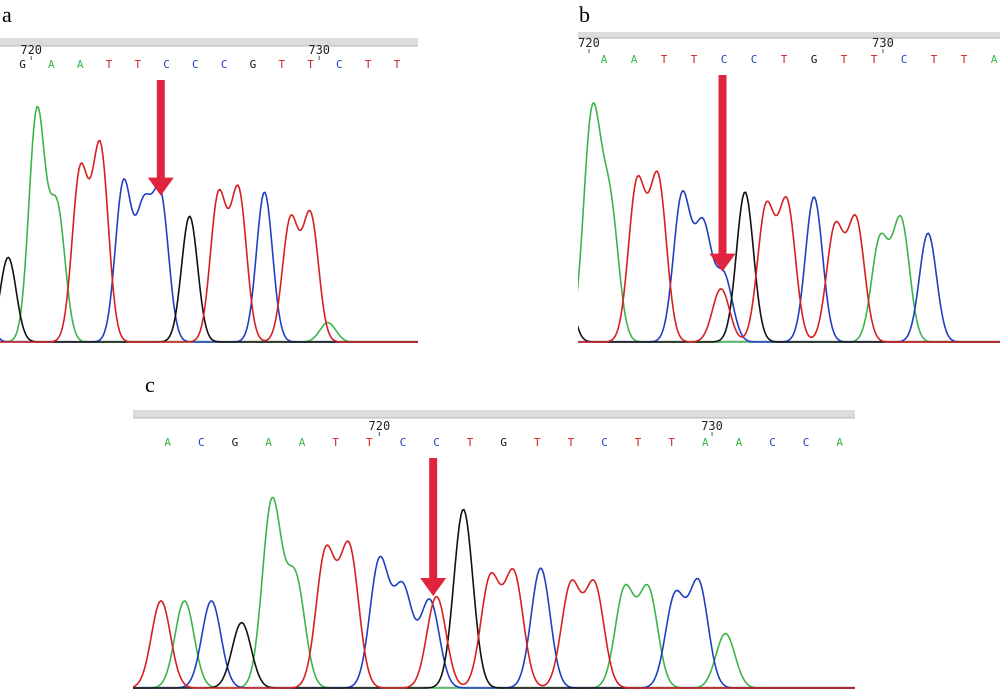  What do you see at coordinates (7, 14) in the screenshot?
I see `panel-label-a: a` at bounding box center [7, 14].